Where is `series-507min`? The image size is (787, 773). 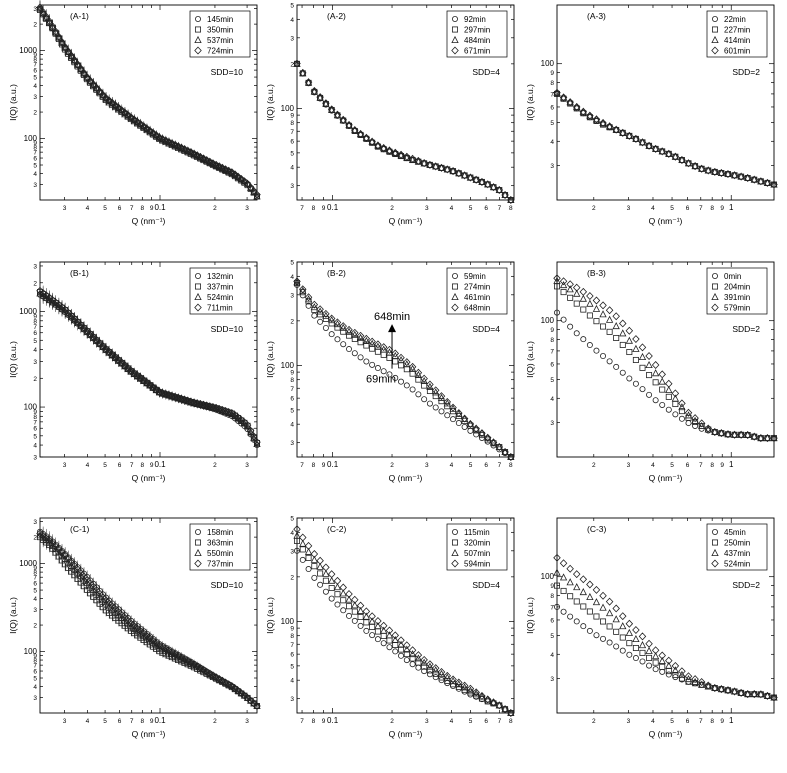 series-507min is located at coordinates (404, 623).